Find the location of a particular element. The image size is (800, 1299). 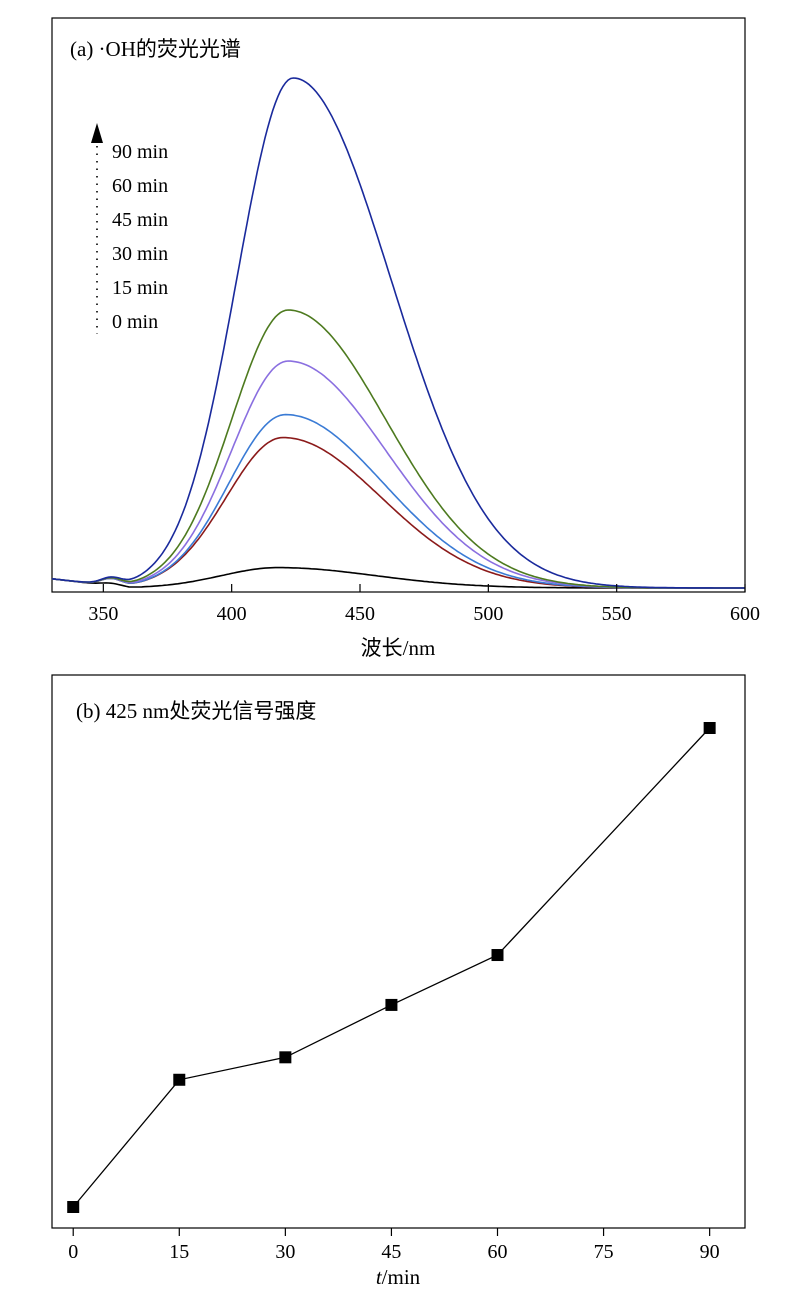

panel-b-x-tick-label: 15 is located at coordinates (179, 1252).